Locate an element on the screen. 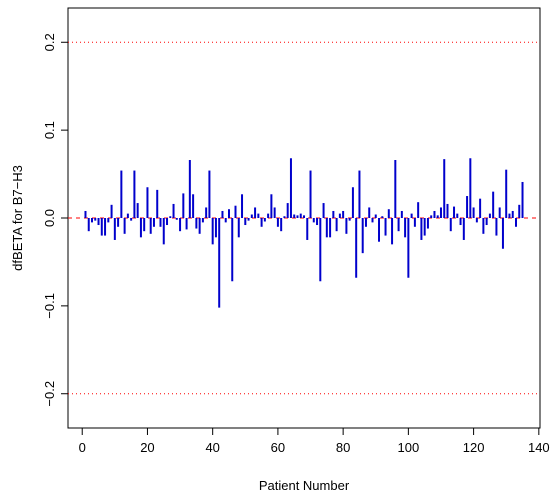  x-tick-label: 100 is located at coordinates (409, 447).